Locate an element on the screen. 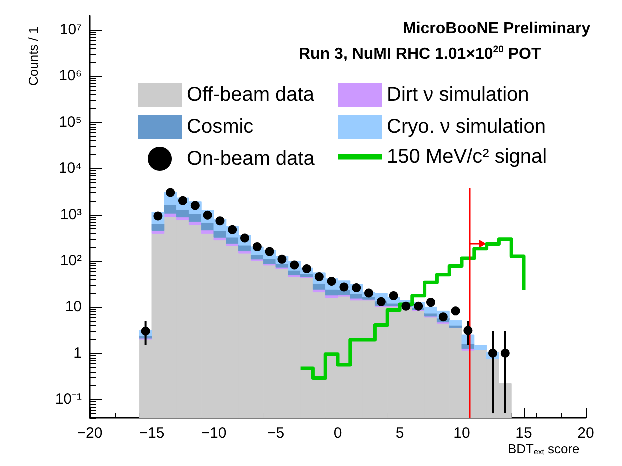 The width and height of the screenshot is (622, 466). y-tick-label: 10⁻¹ is located at coordinates (68, 399).